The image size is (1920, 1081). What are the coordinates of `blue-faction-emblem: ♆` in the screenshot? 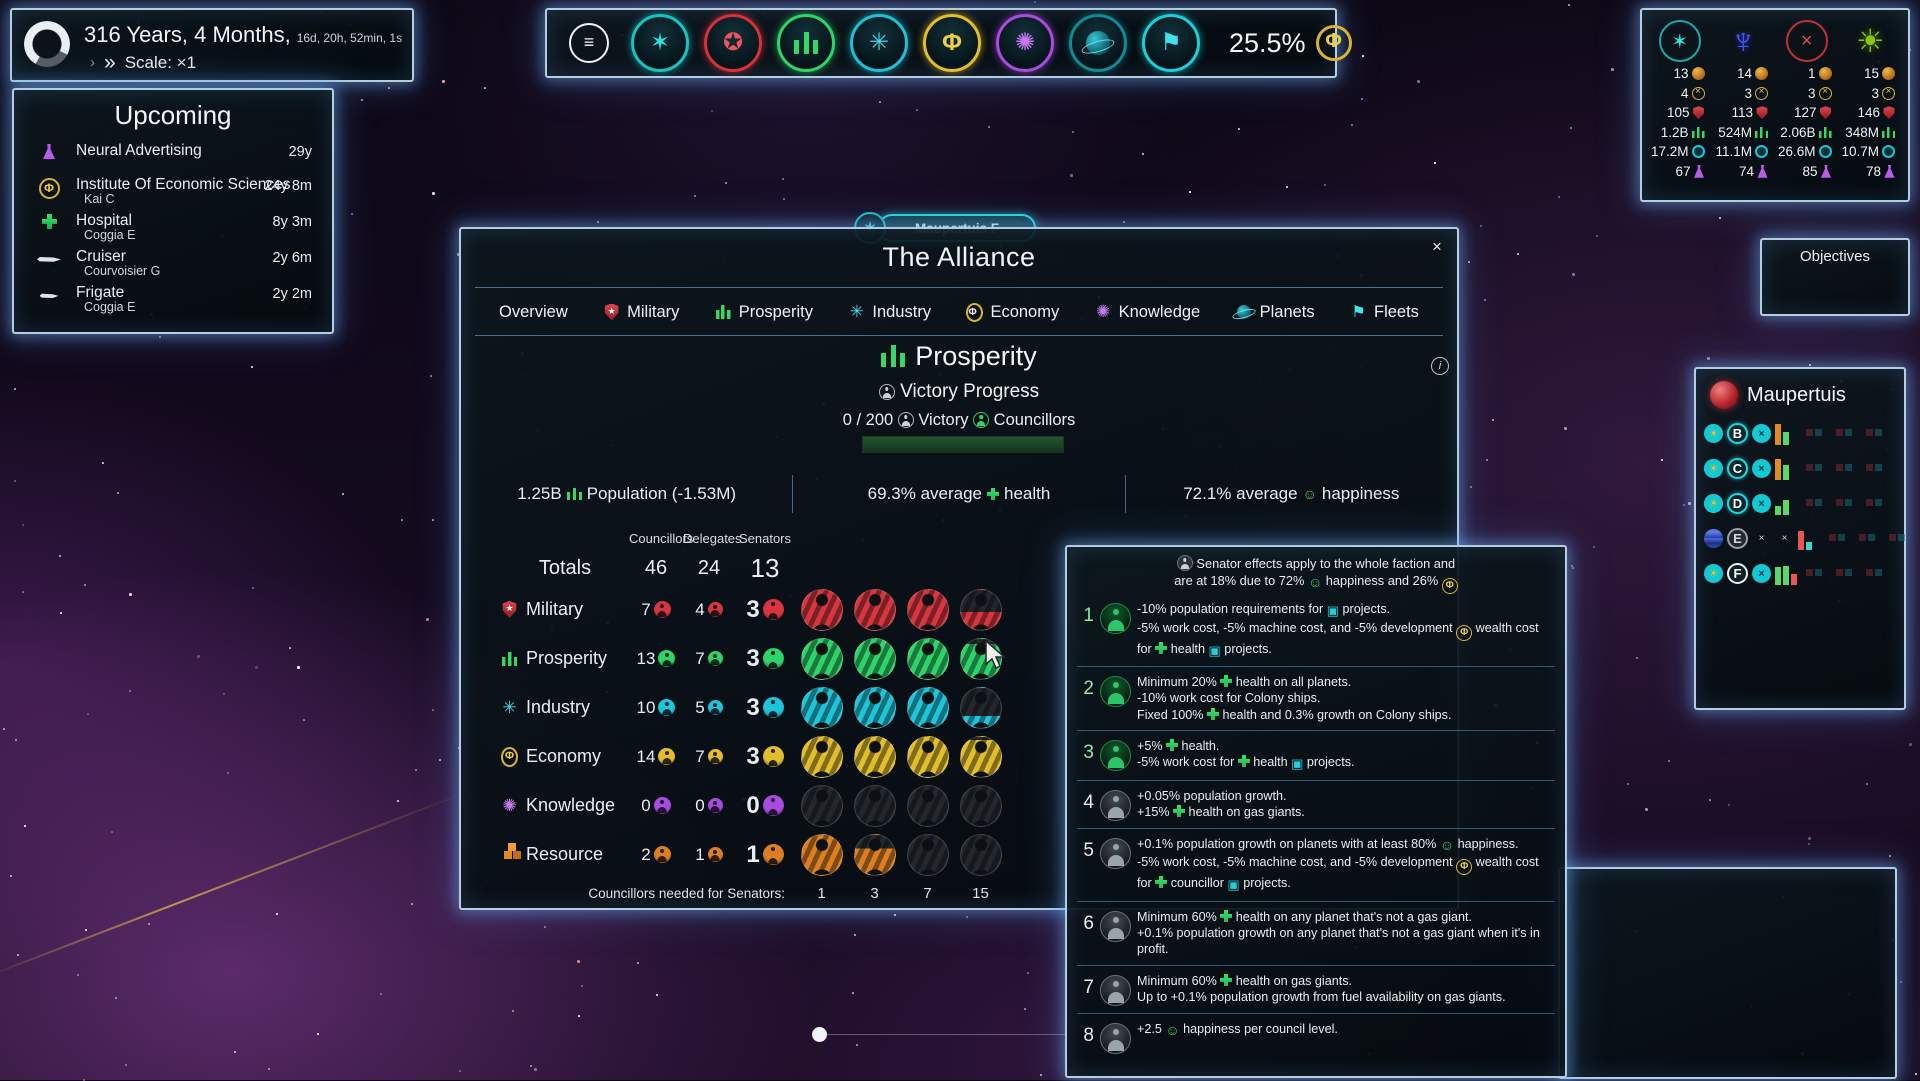 It's located at (1743, 41).